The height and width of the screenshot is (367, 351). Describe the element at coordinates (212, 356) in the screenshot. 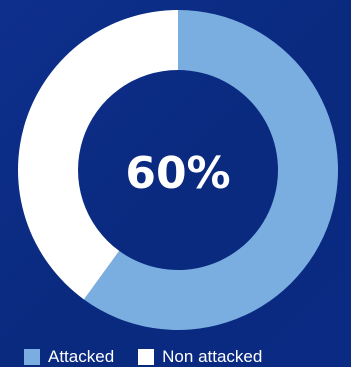

I see `legend-label-non-attacked: Non attacked` at that location.